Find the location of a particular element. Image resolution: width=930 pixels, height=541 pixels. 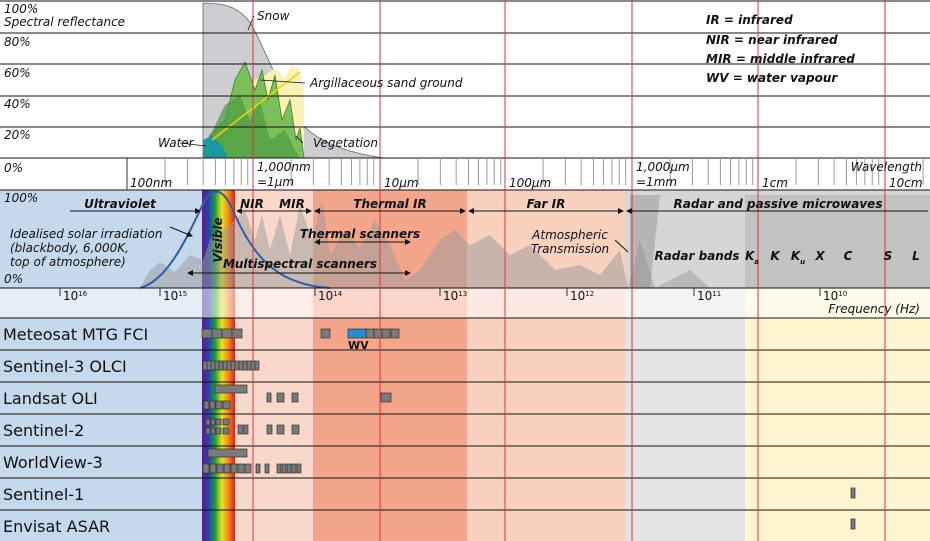

frequency-label: 1014 is located at coordinates (330, 296).